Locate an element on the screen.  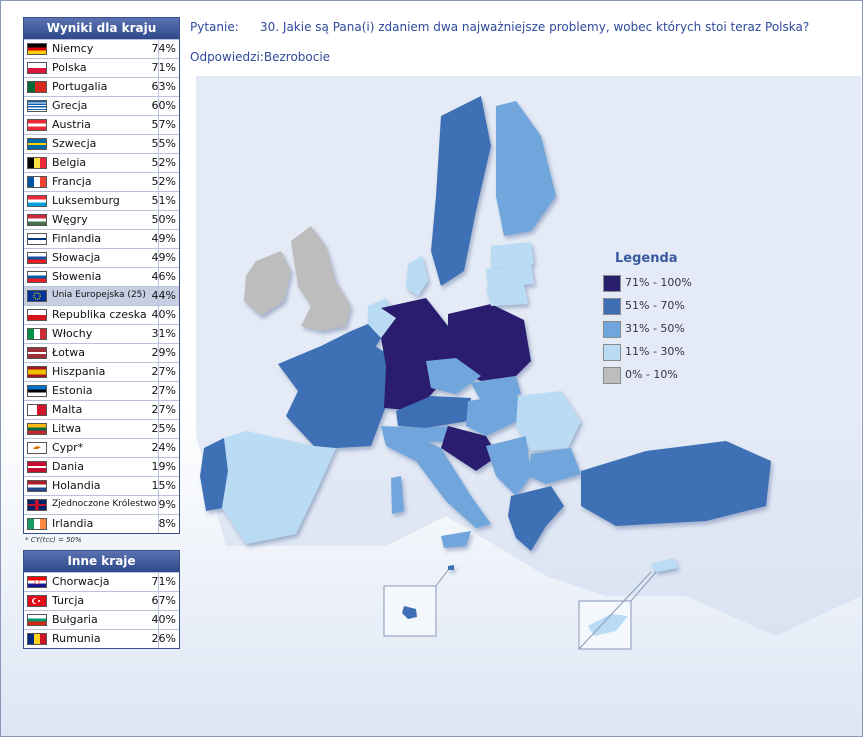
country-name: Francja is located at coordinates (72, 181).